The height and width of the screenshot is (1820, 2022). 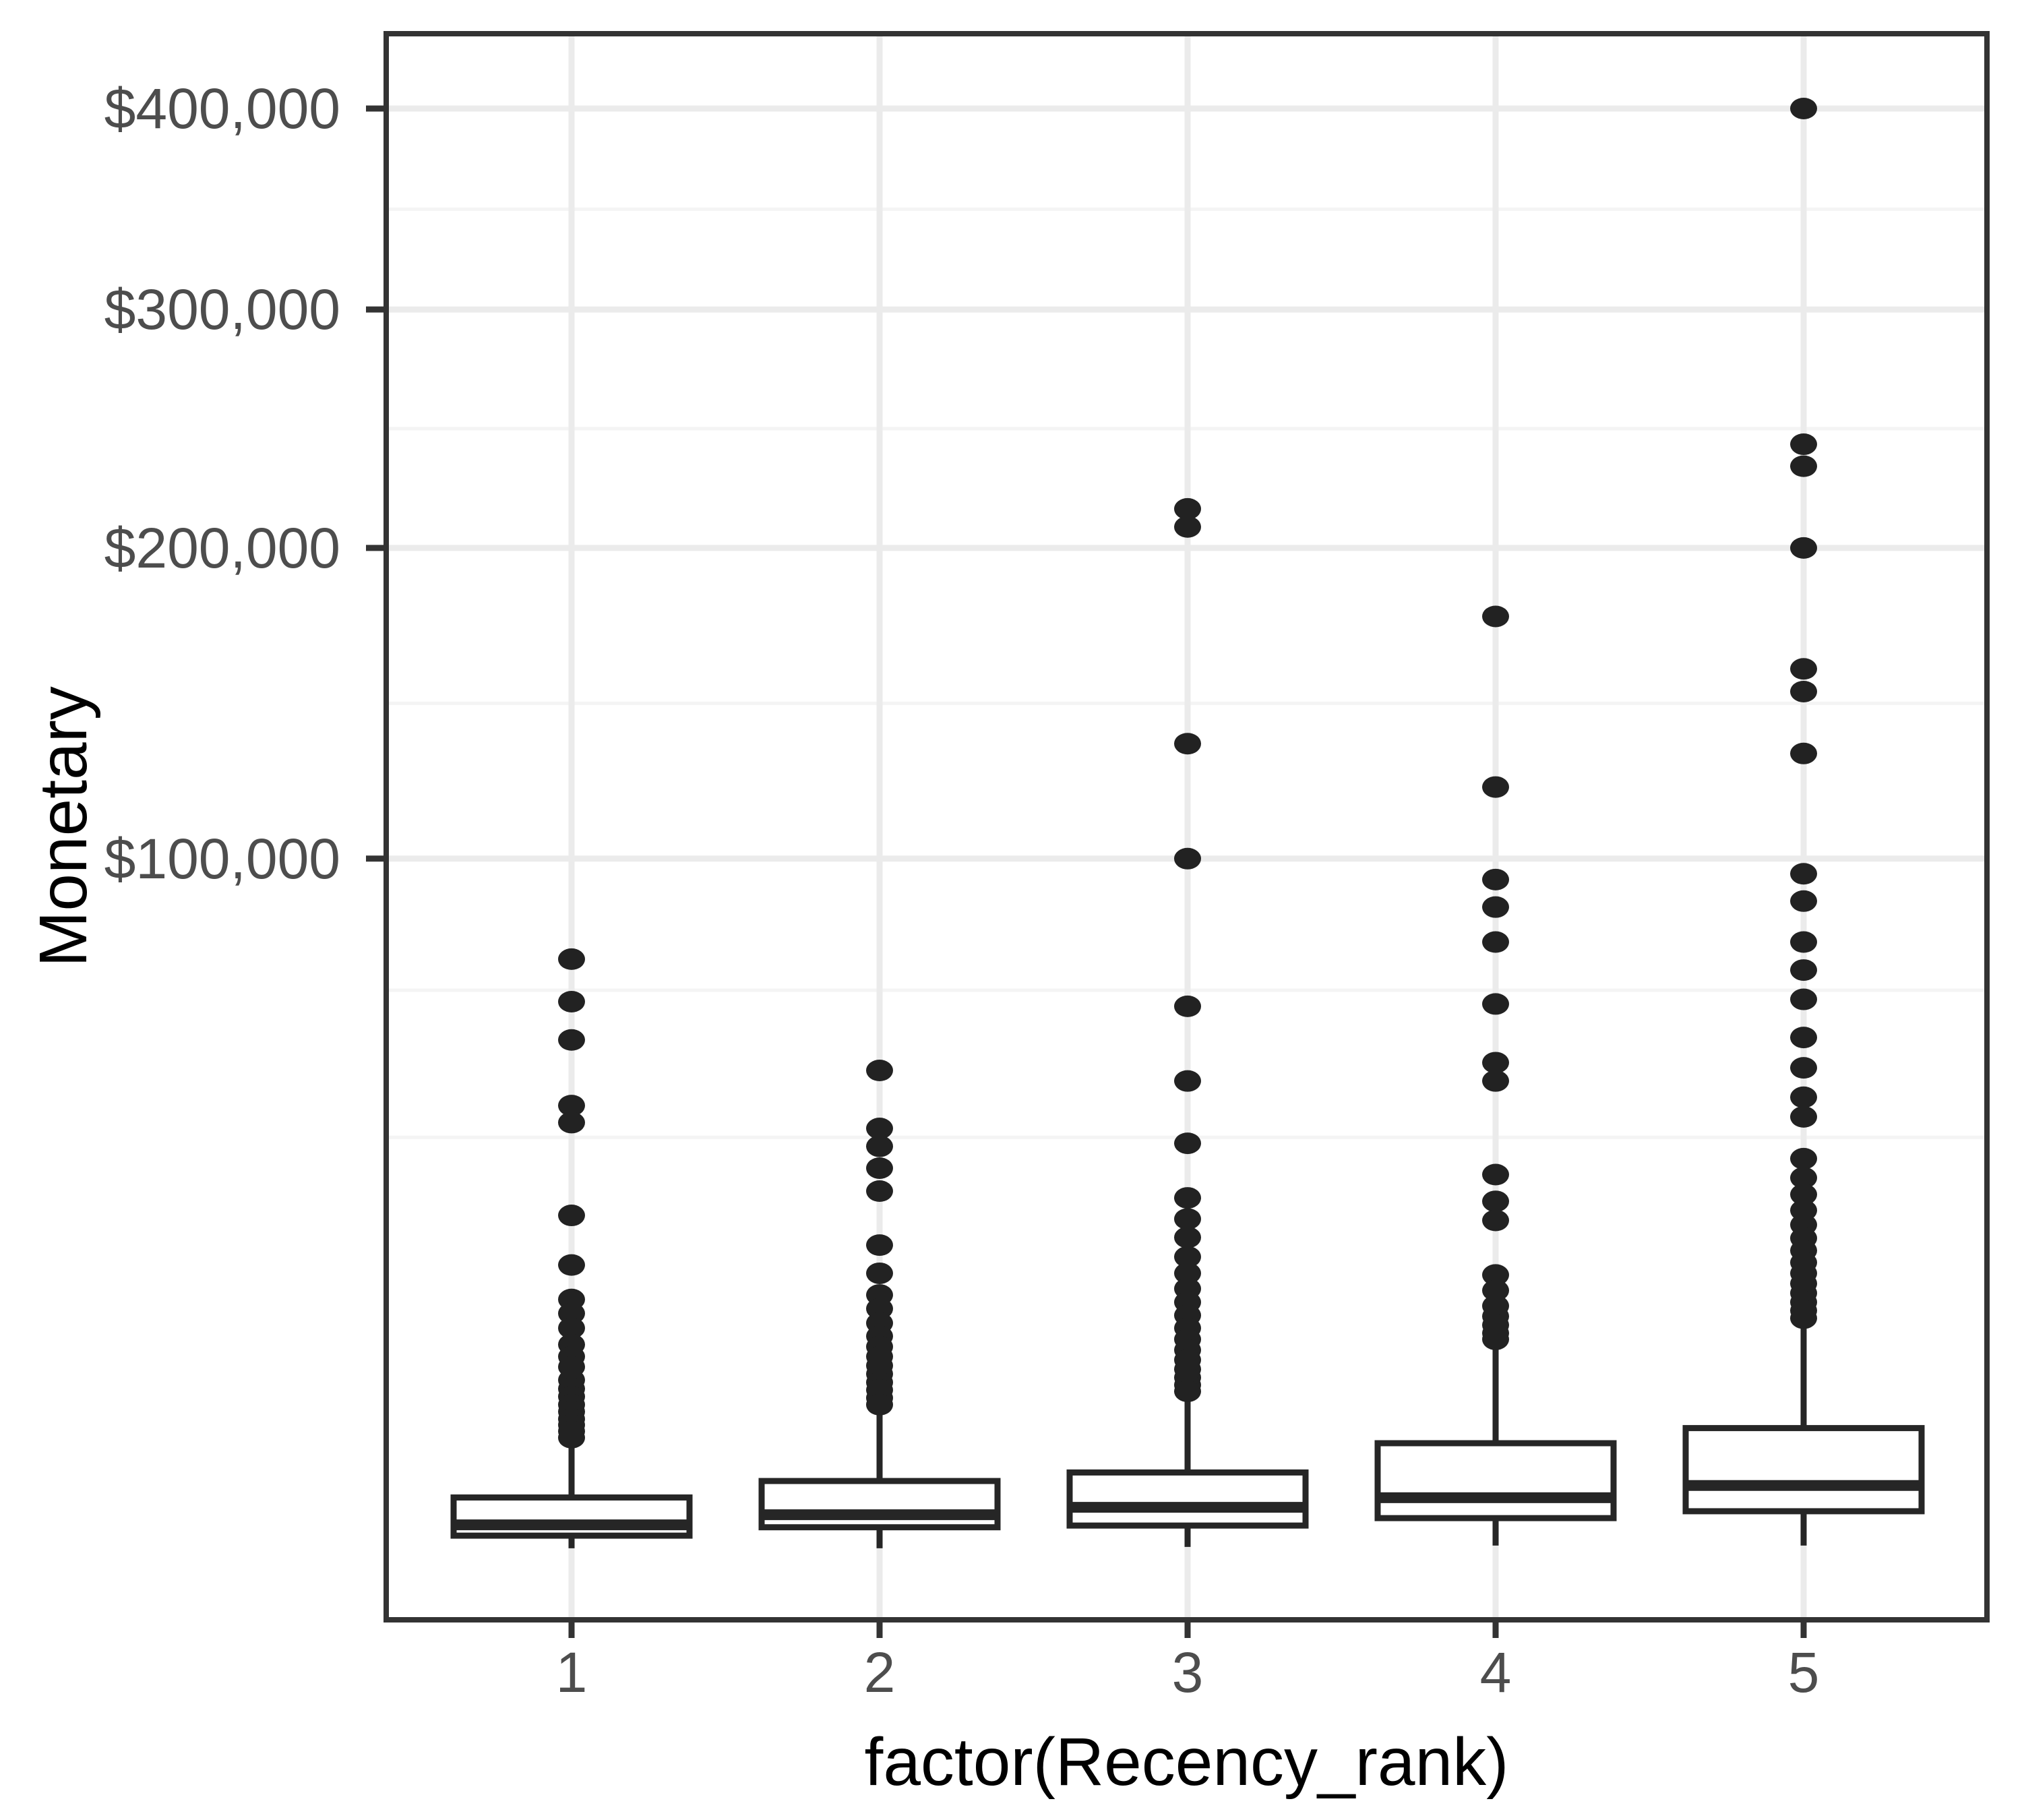 What do you see at coordinates (222, 309) in the screenshot?
I see `y-tick-label: $300,000` at bounding box center [222, 309].